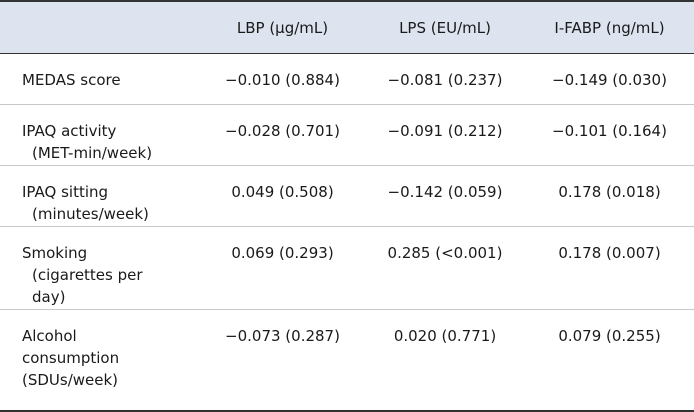 The image size is (694, 412). What do you see at coordinates (282, 196) in the screenshot?
I see `value-cell: 0.049 (0.508)` at bounding box center [282, 196].